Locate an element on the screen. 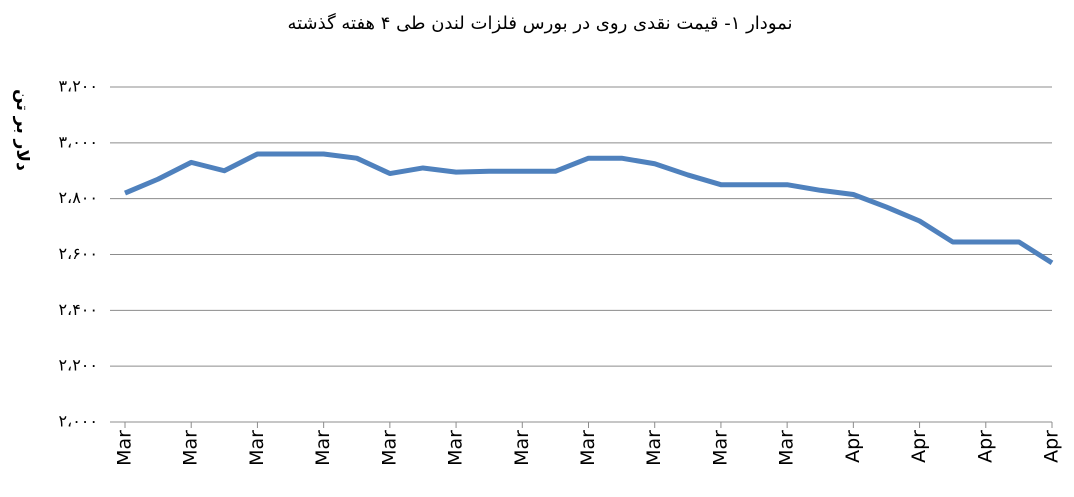 The width and height of the screenshot is (1074, 497). y-tick-label: ۲،۴۰۰ is located at coordinates (78, 309).